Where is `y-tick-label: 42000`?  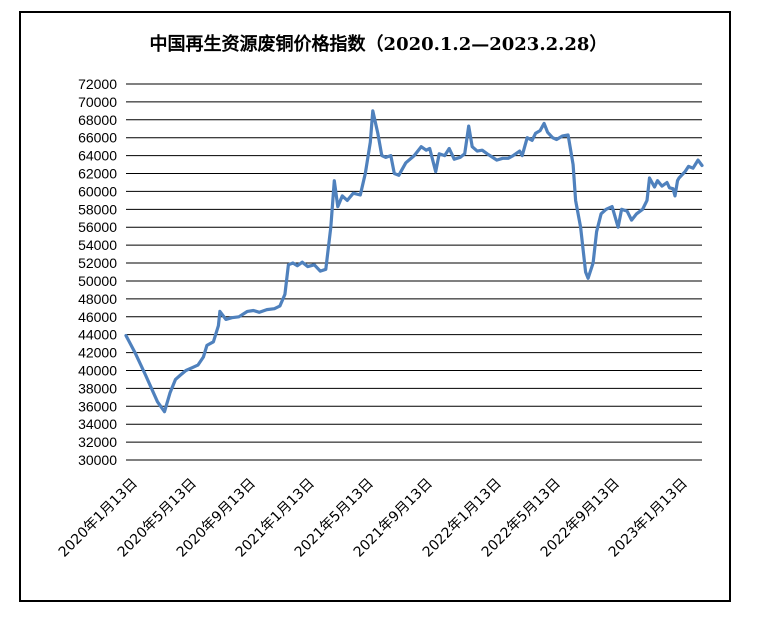 y-tick-label: 42000 is located at coordinates (97, 353).